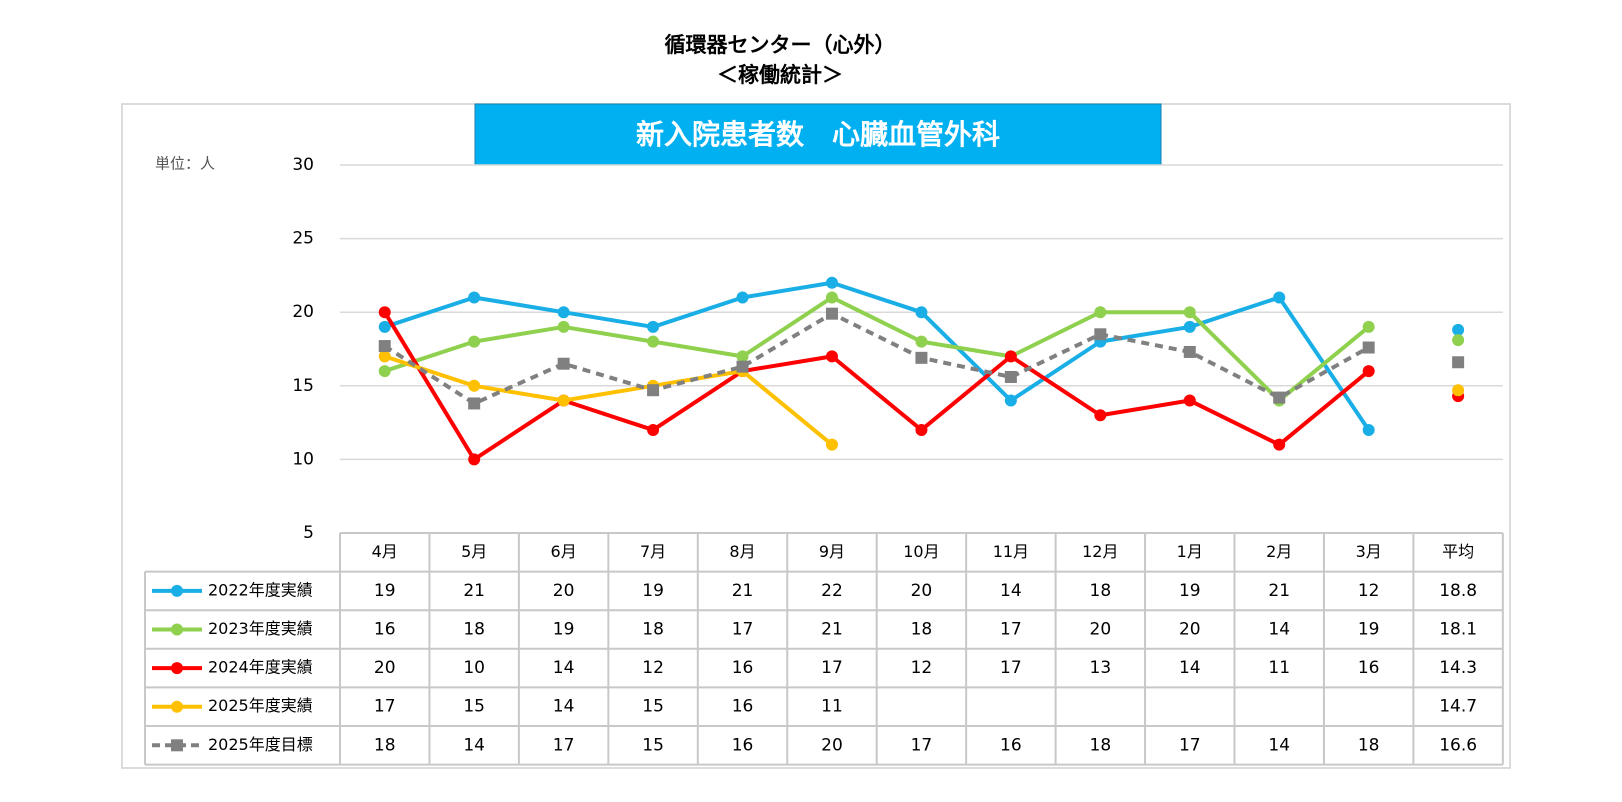 This screenshot has height=802, width=1622. What do you see at coordinates (474, 551) in the screenshot?
I see `x-tick-label: 5月` at bounding box center [474, 551].